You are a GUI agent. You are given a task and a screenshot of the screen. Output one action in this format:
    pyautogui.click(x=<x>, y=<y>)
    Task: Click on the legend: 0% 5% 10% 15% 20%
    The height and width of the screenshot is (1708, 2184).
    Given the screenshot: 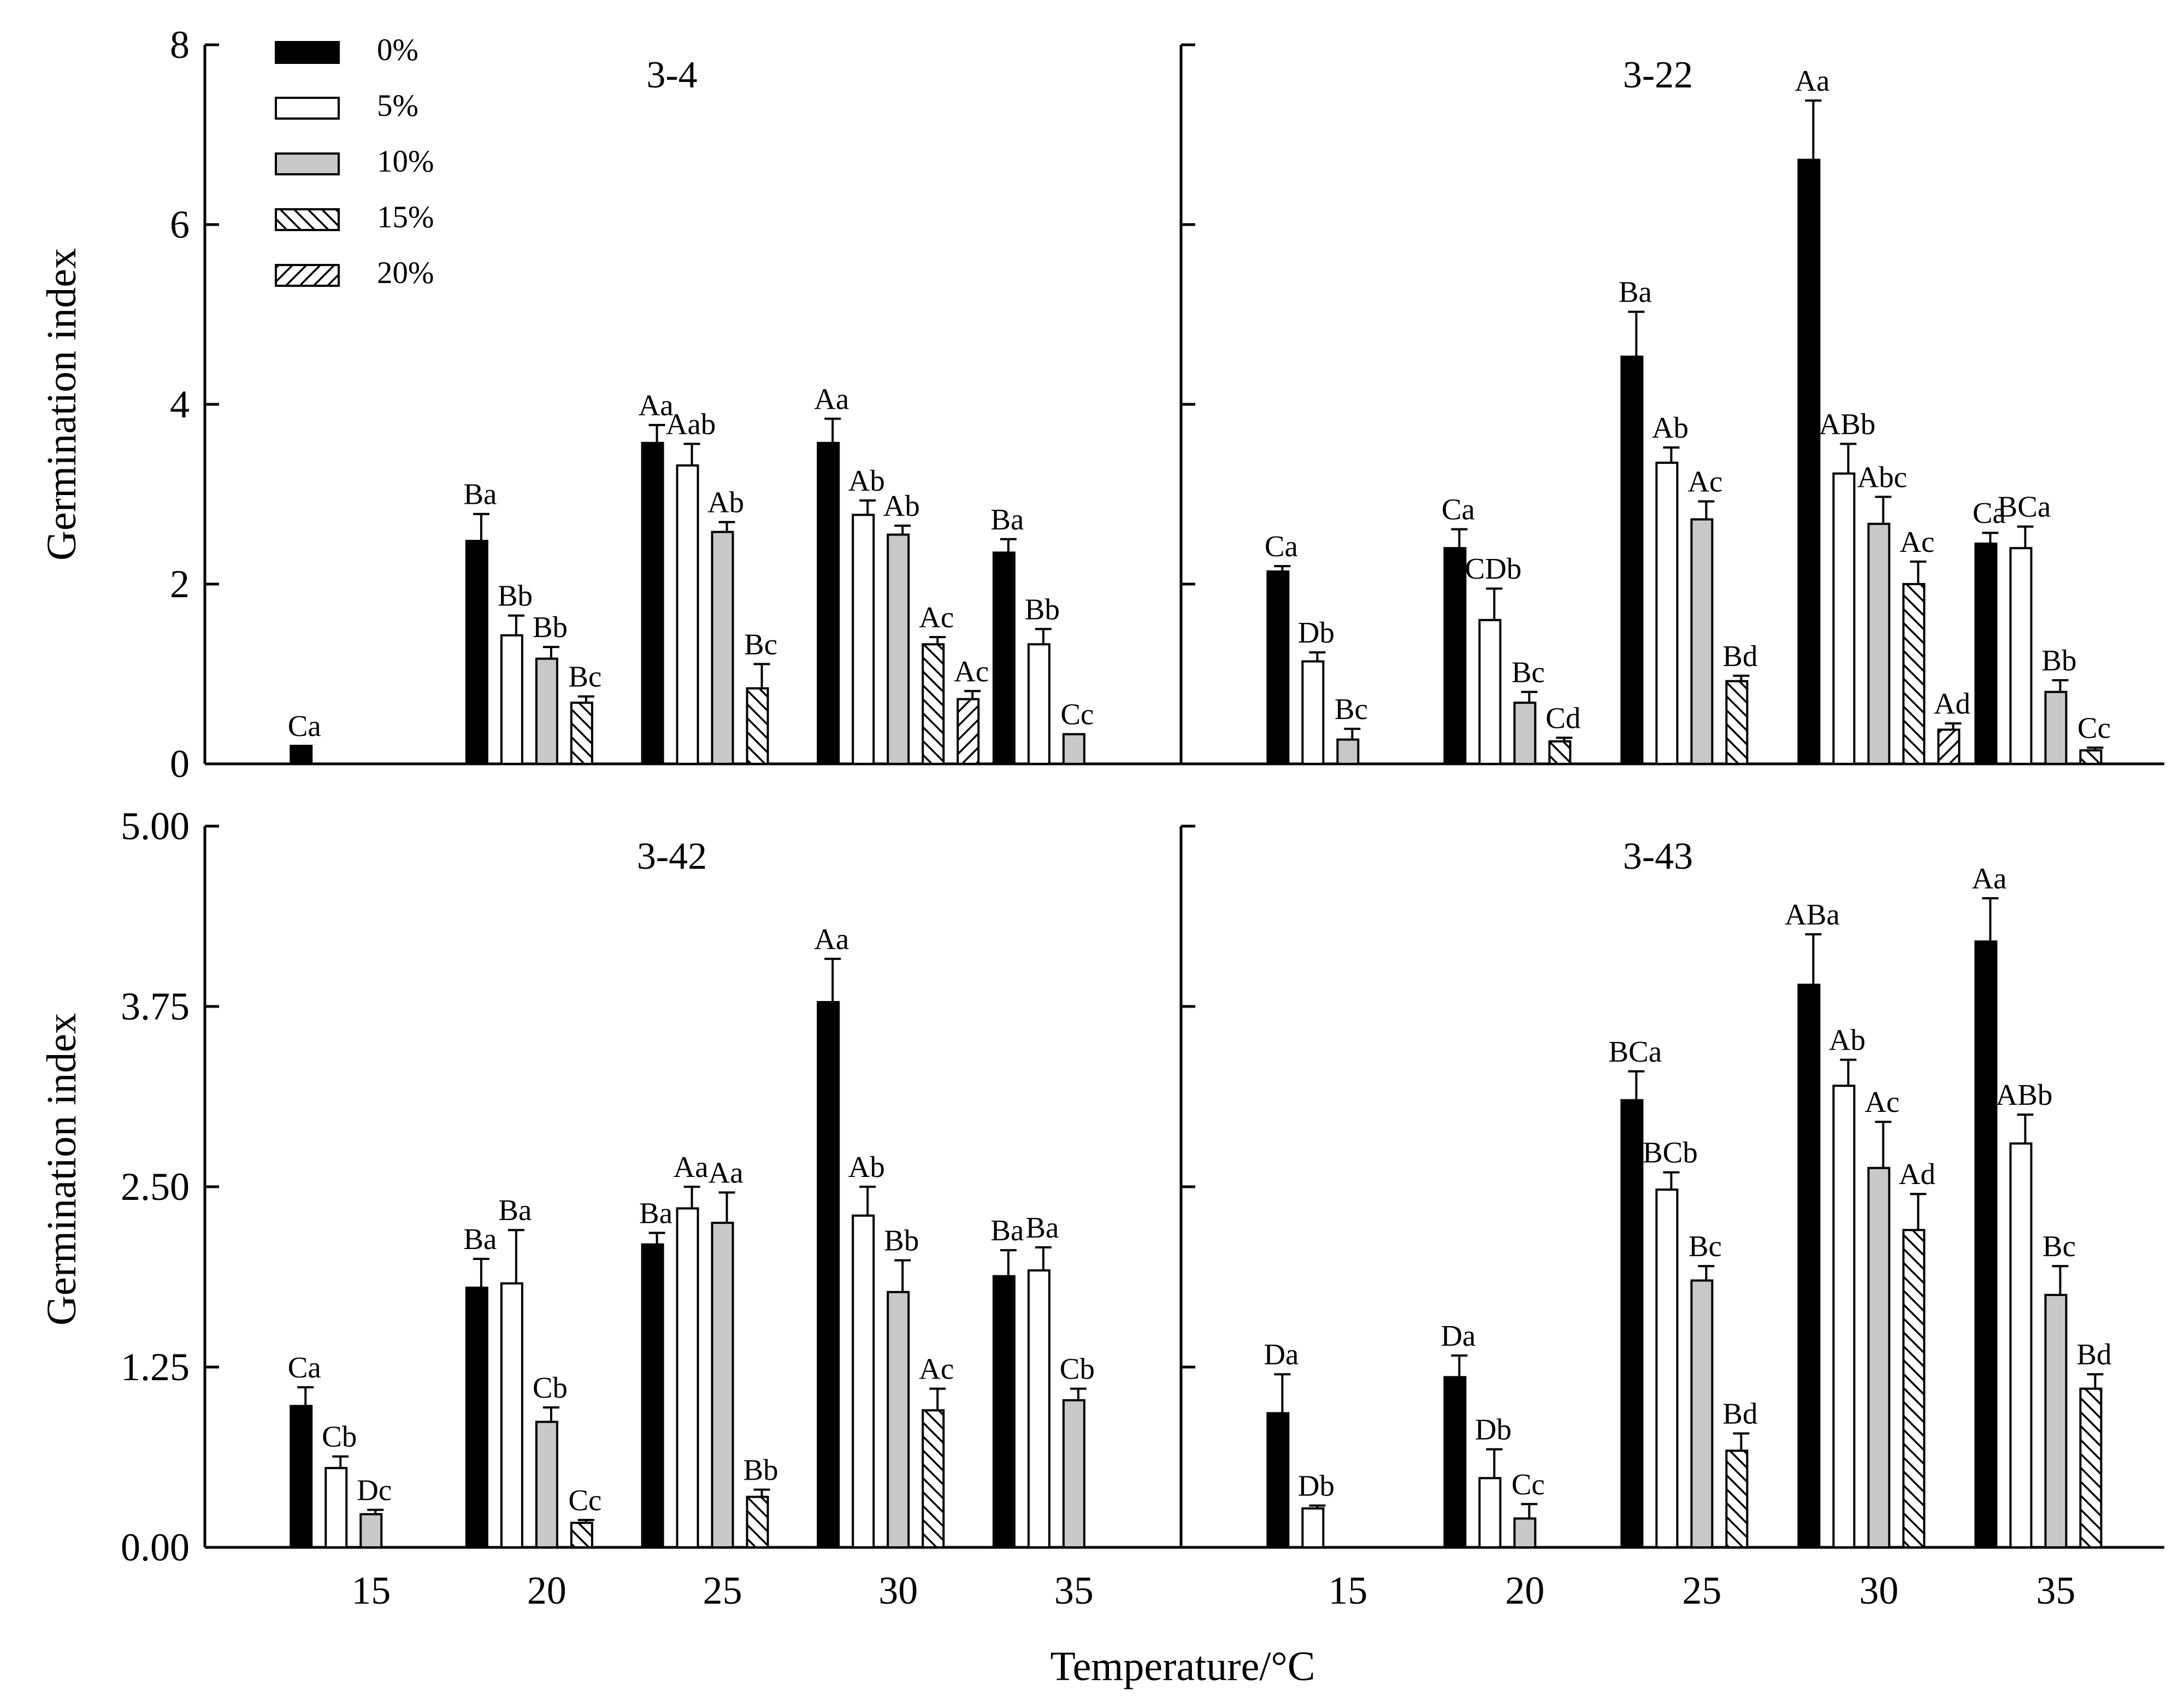 What is the action you would take?
    pyautogui.click(x=354, y=161)
    